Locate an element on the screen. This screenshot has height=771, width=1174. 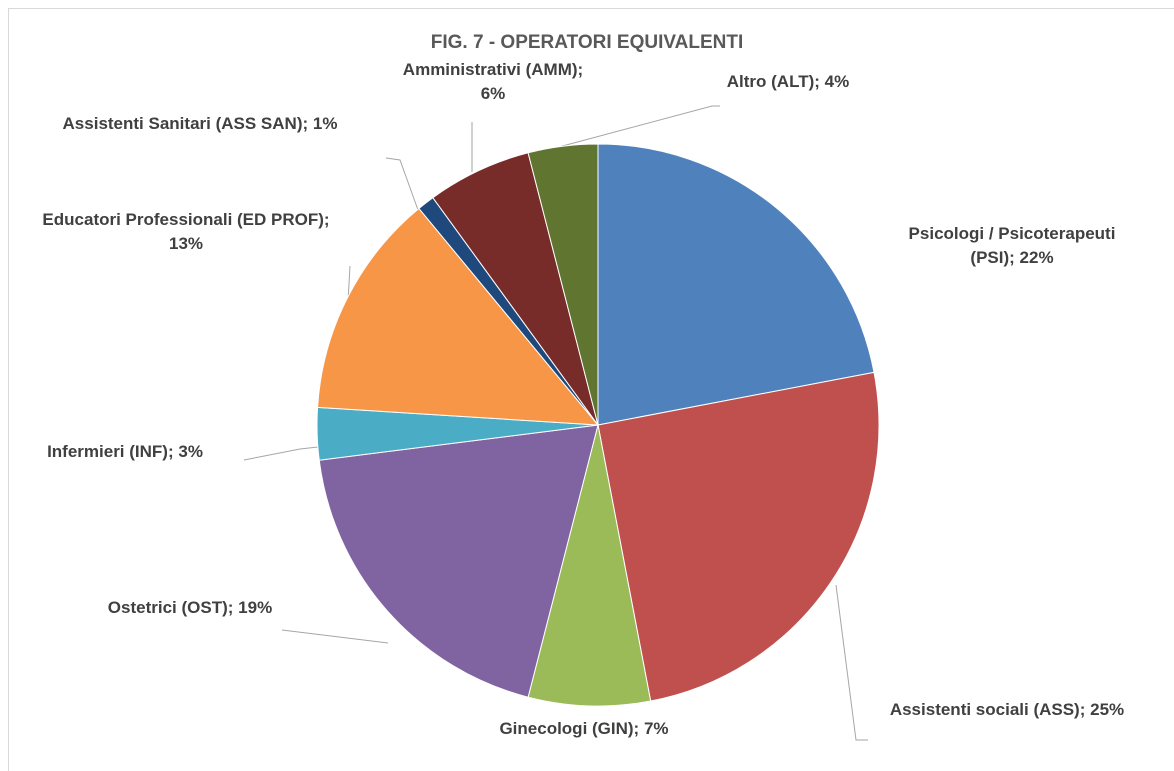
value-label: 1% is located at coordinates (325, 123).